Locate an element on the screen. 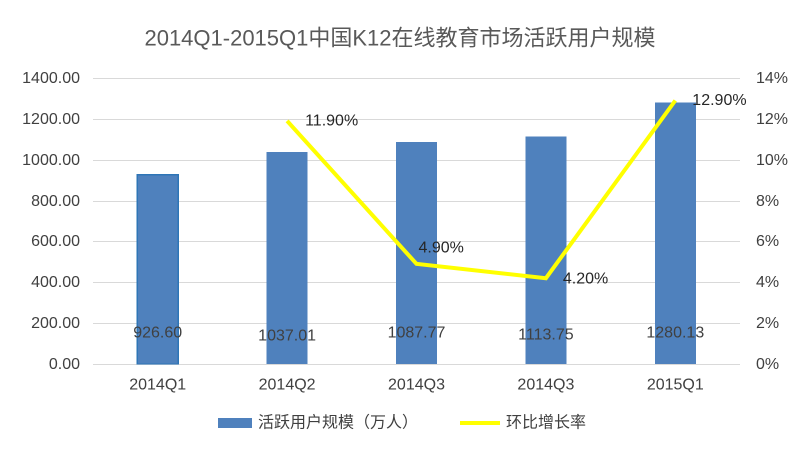 The image size is (800, 450). y-right-tick-label-6: 12% is located at coordinates (772, 119).